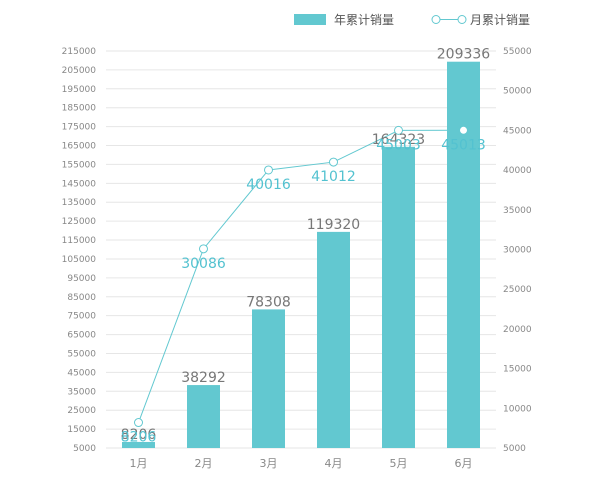 This screenshot has height=494, width=600. What do you see at coordinates (79, 203) in the screenshot?
I see `left-tick-label: 135000` at bounding box center [79, 203].